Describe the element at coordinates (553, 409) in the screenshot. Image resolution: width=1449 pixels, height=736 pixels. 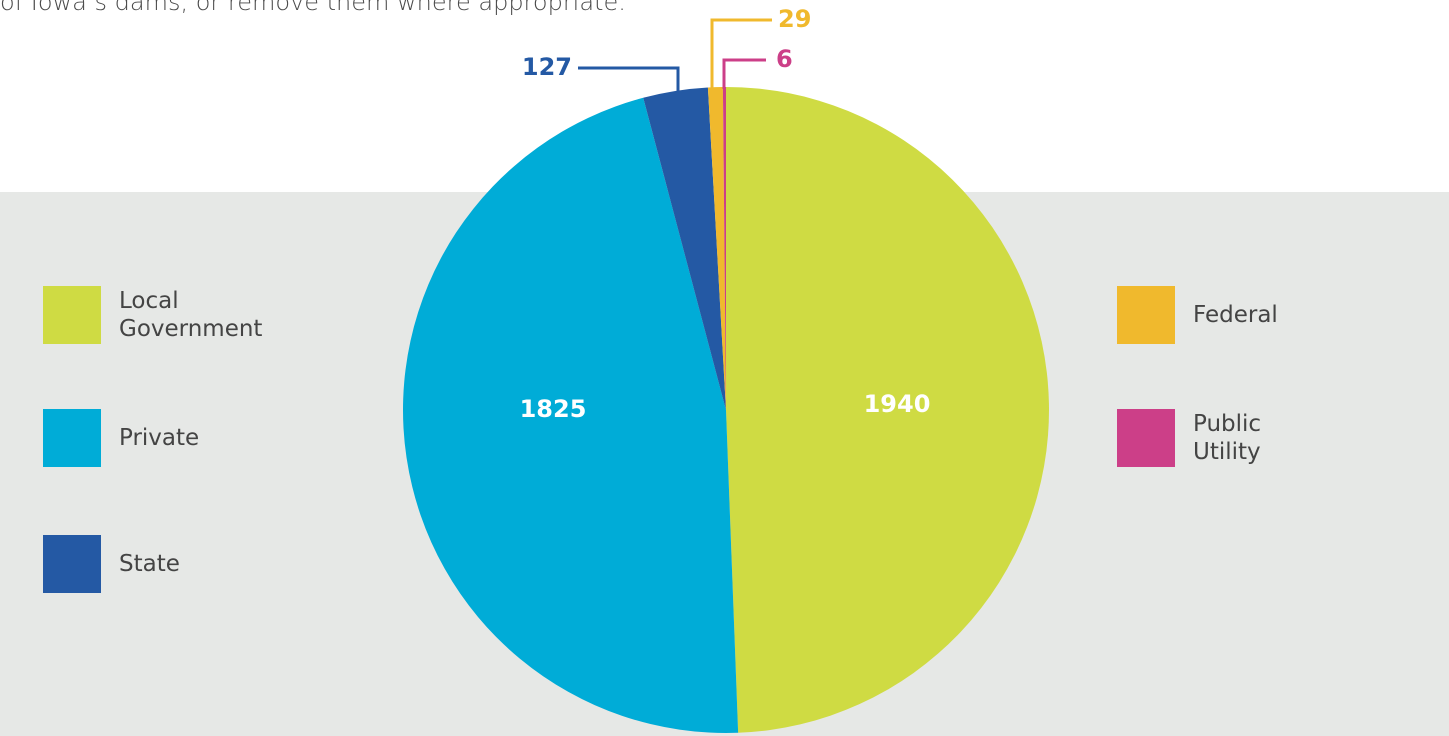
I see `value-label: 1825` at that location.